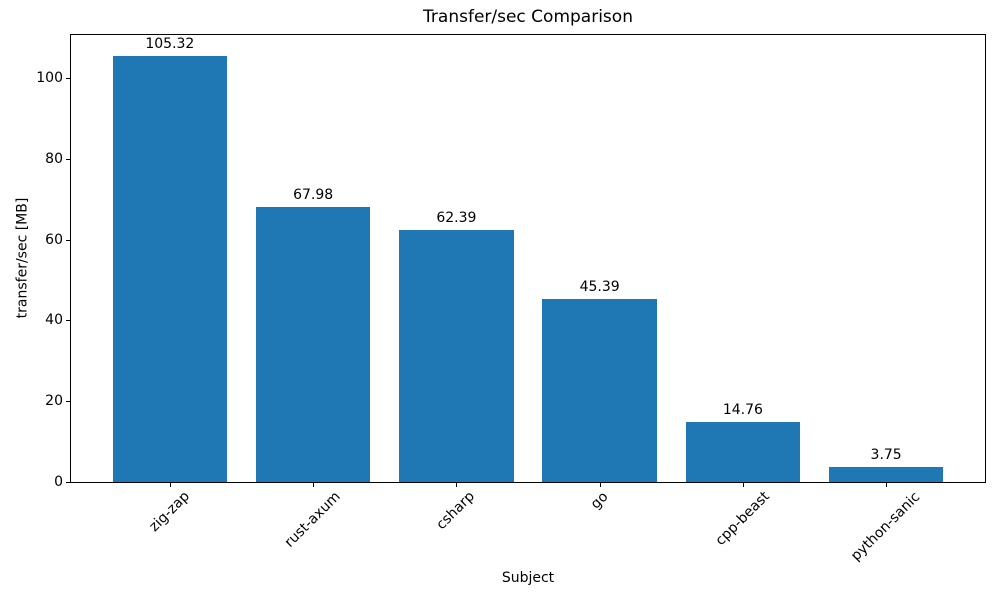  Describe the element at coordinates (58, 482) in the screenshot. I see `y-tick-label: 0` at that location.